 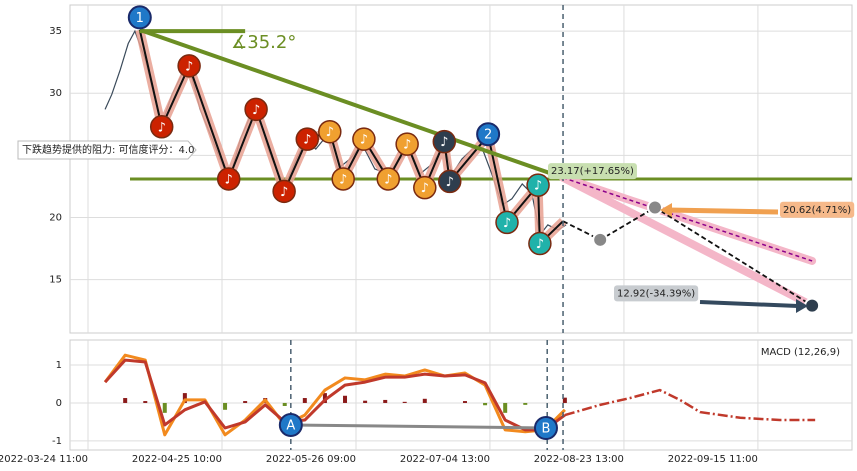 I want to click on y-tick-label: 35, so click(x=55, y=31).